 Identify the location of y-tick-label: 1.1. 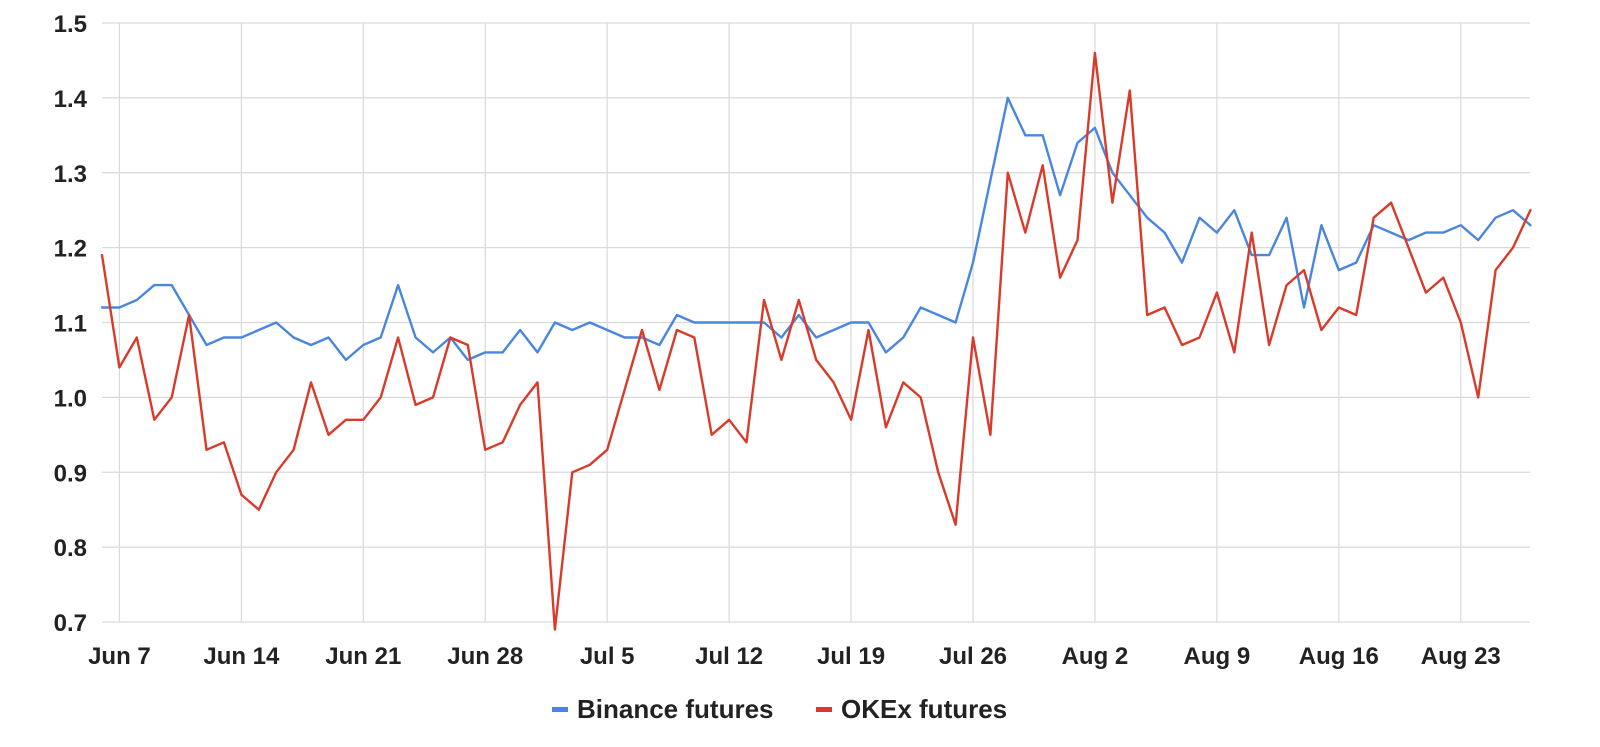
(70, 324).